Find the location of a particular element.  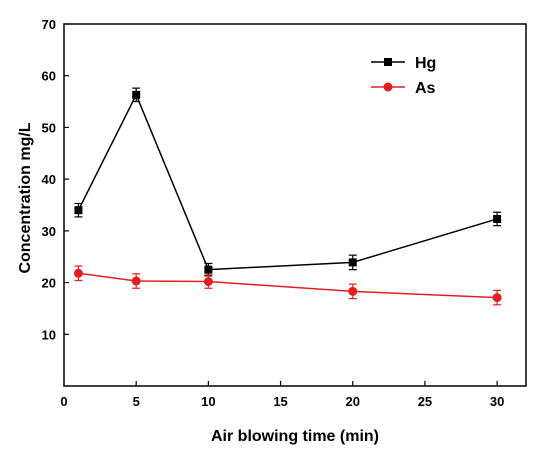

legend-label-hg: Hg is located at coordinates (425, 63).